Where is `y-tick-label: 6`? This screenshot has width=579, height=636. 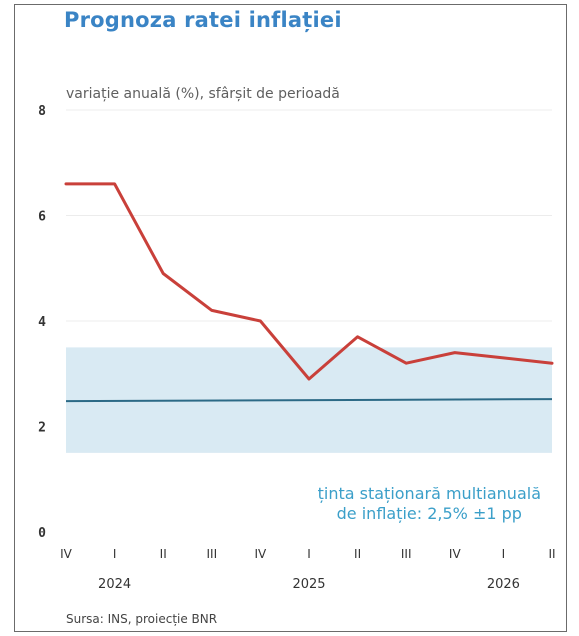
y-tick-label: 6 is located at coordinates (42, 217).